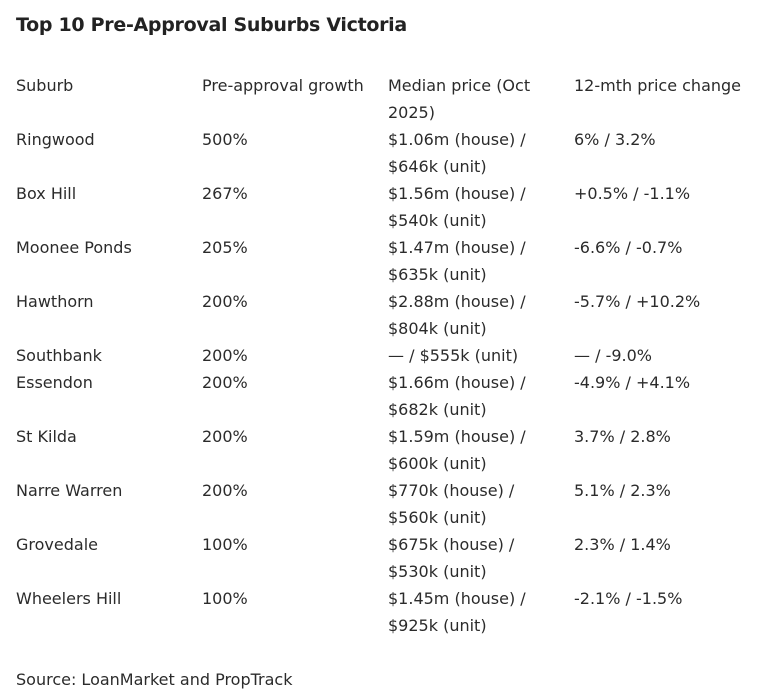 The image size is (762, 700). I want to click on price-change-cell: 3.7% / 2.8%, so click(622, 436).